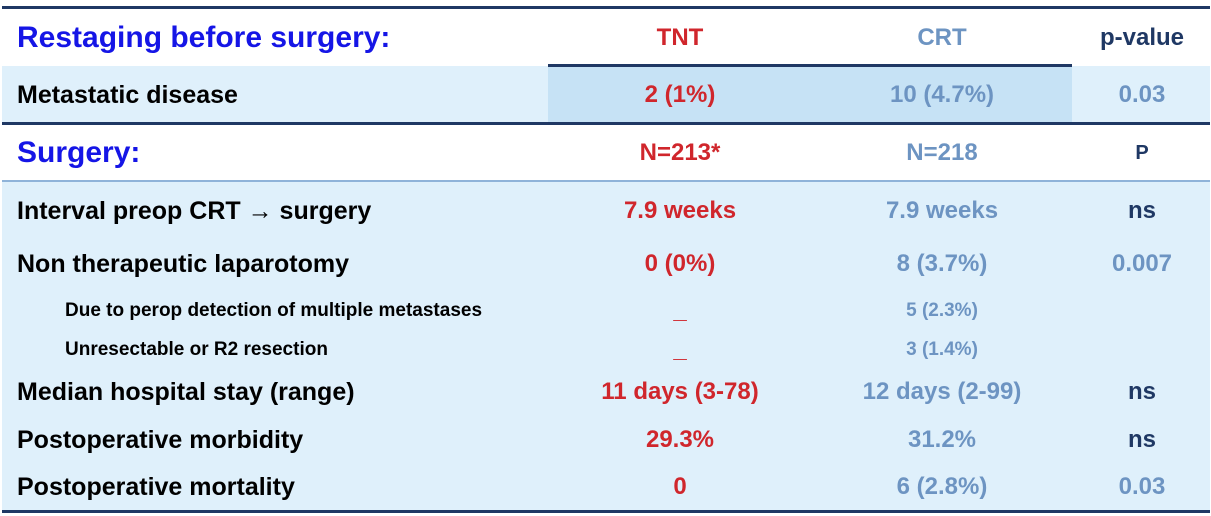 Image resolution: width=1211 pixels, height=516 pixels. Describe the element at coordinates (204, 37) in the screenshot. I see `section1-title: Restaging before surgery:` at that location.